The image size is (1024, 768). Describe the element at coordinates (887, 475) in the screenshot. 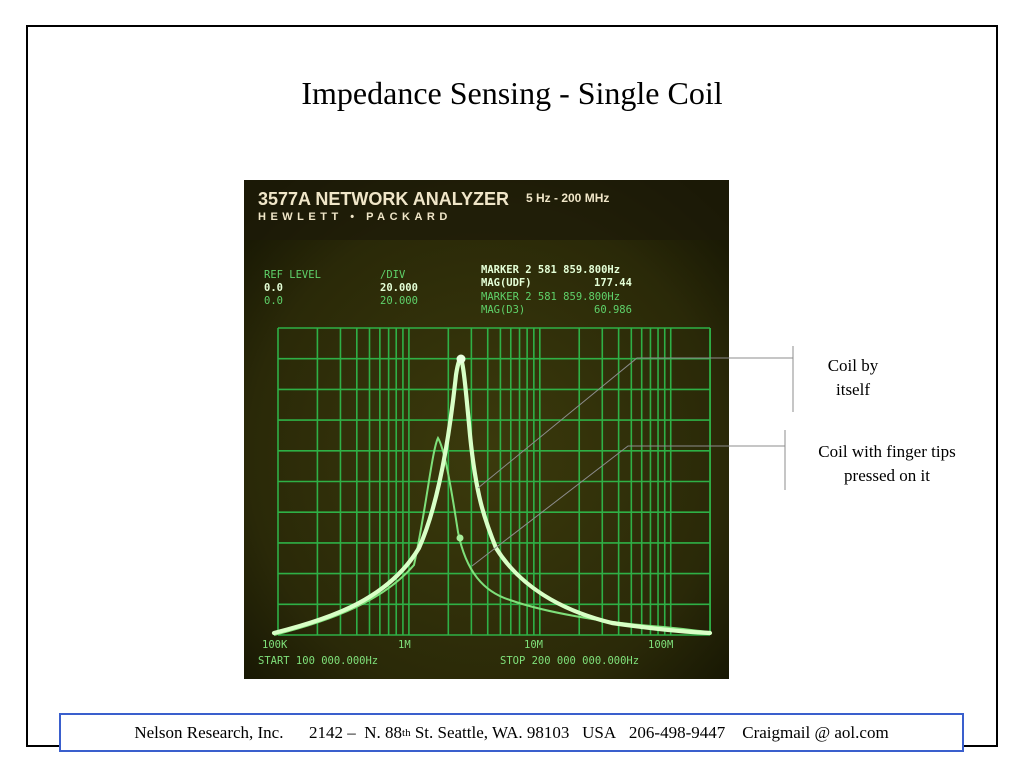

I see `callout-coil-finger-line2: pressed on it` at that location.